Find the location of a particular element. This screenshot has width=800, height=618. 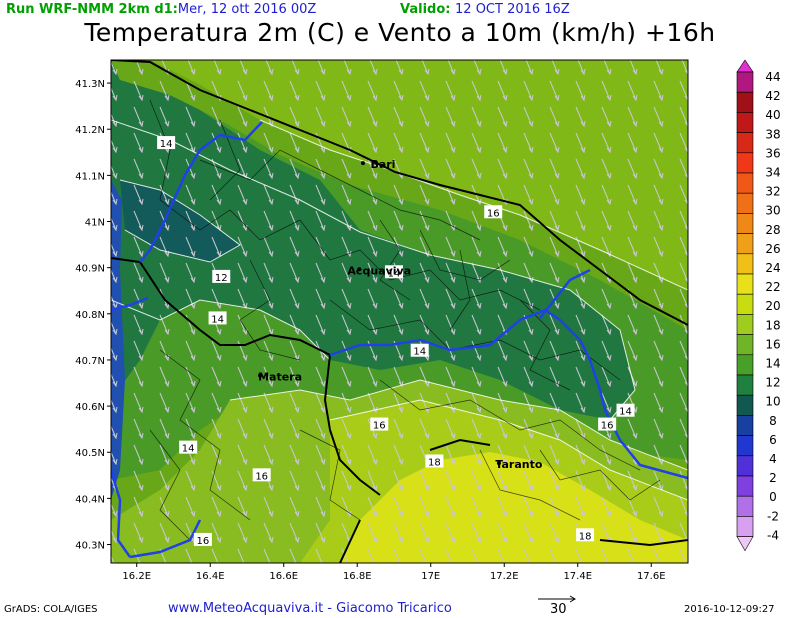

colorbar-label: 44 is located at coordinates (772, 77).